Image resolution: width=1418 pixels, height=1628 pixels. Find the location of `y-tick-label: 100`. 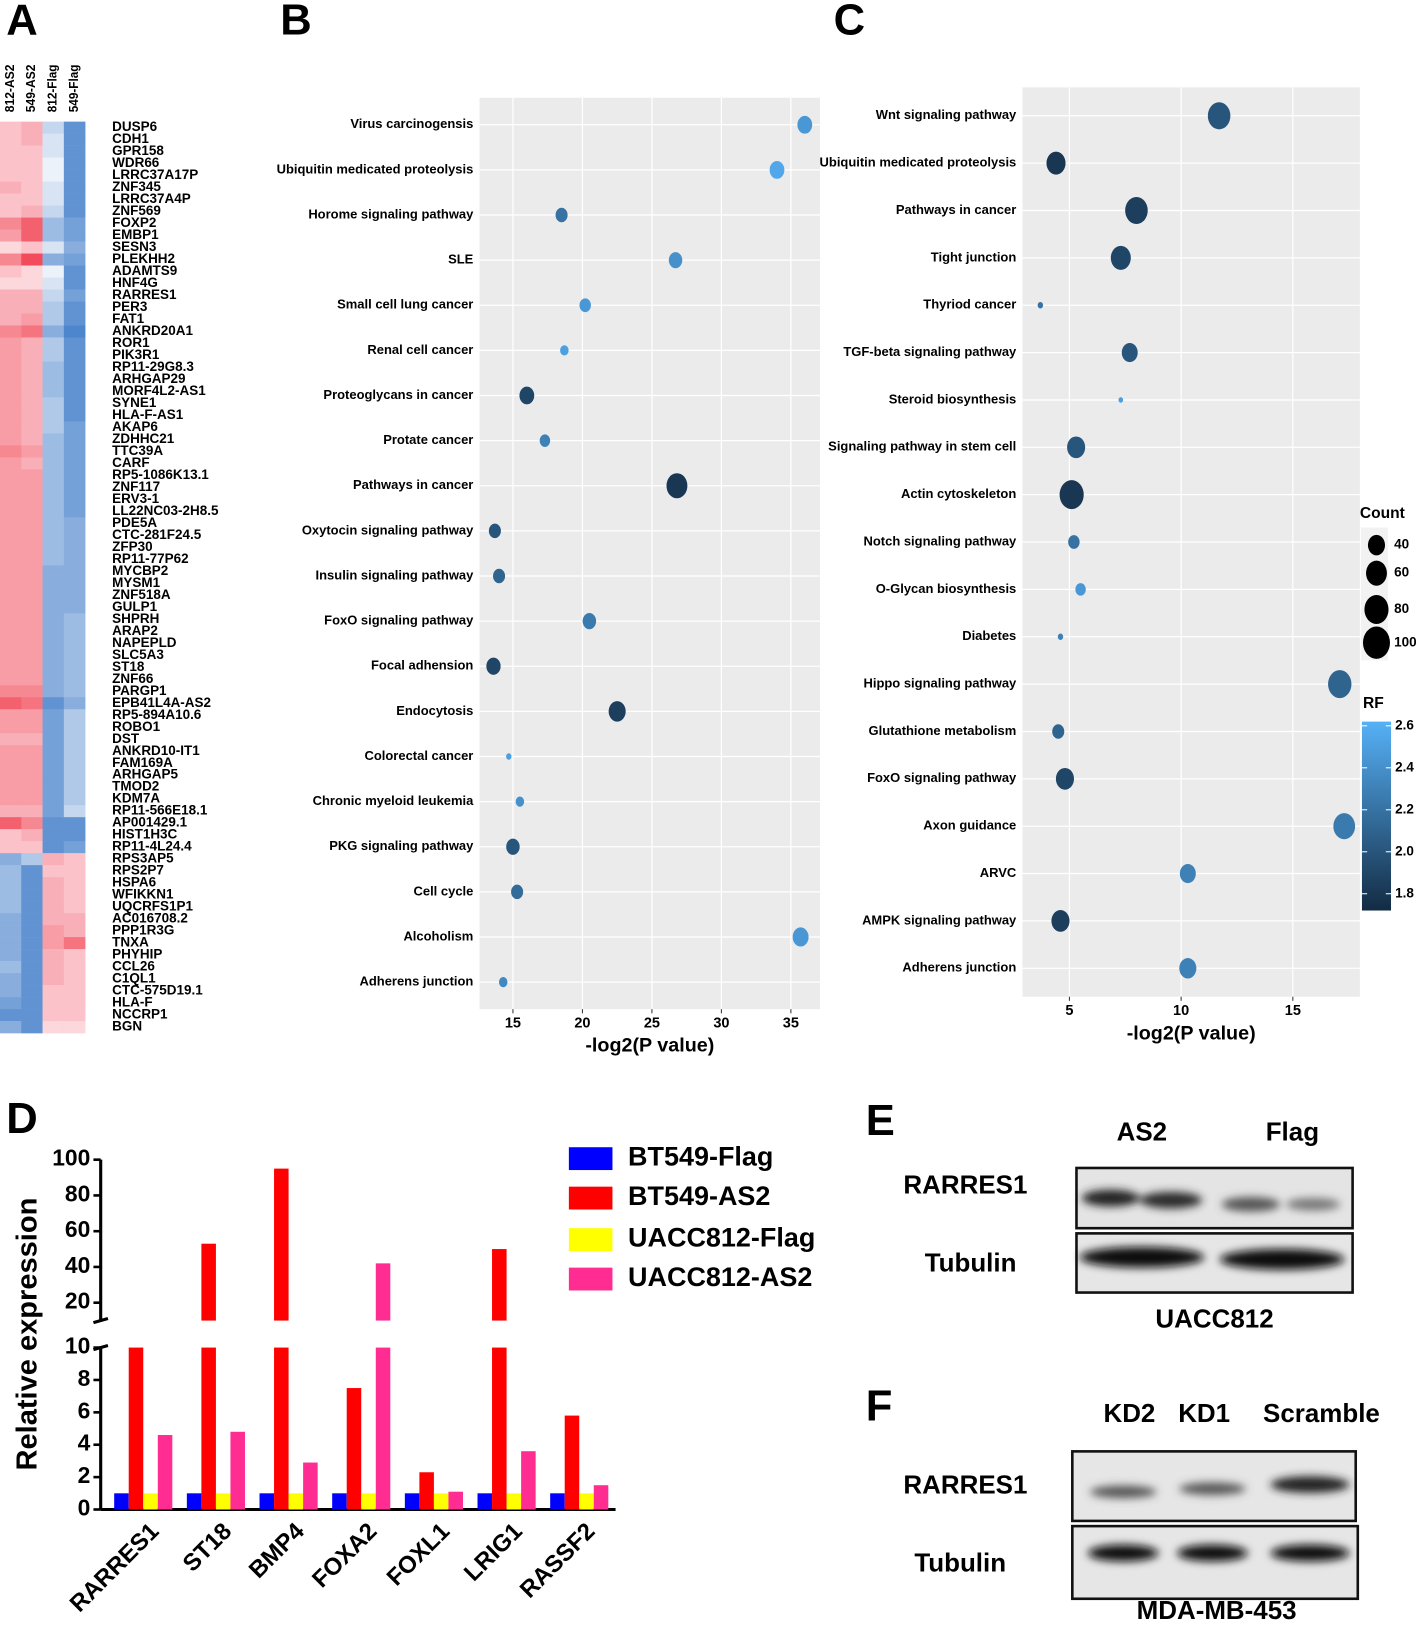

y-tick-label: 100 is located at coordinates (71, 1158).